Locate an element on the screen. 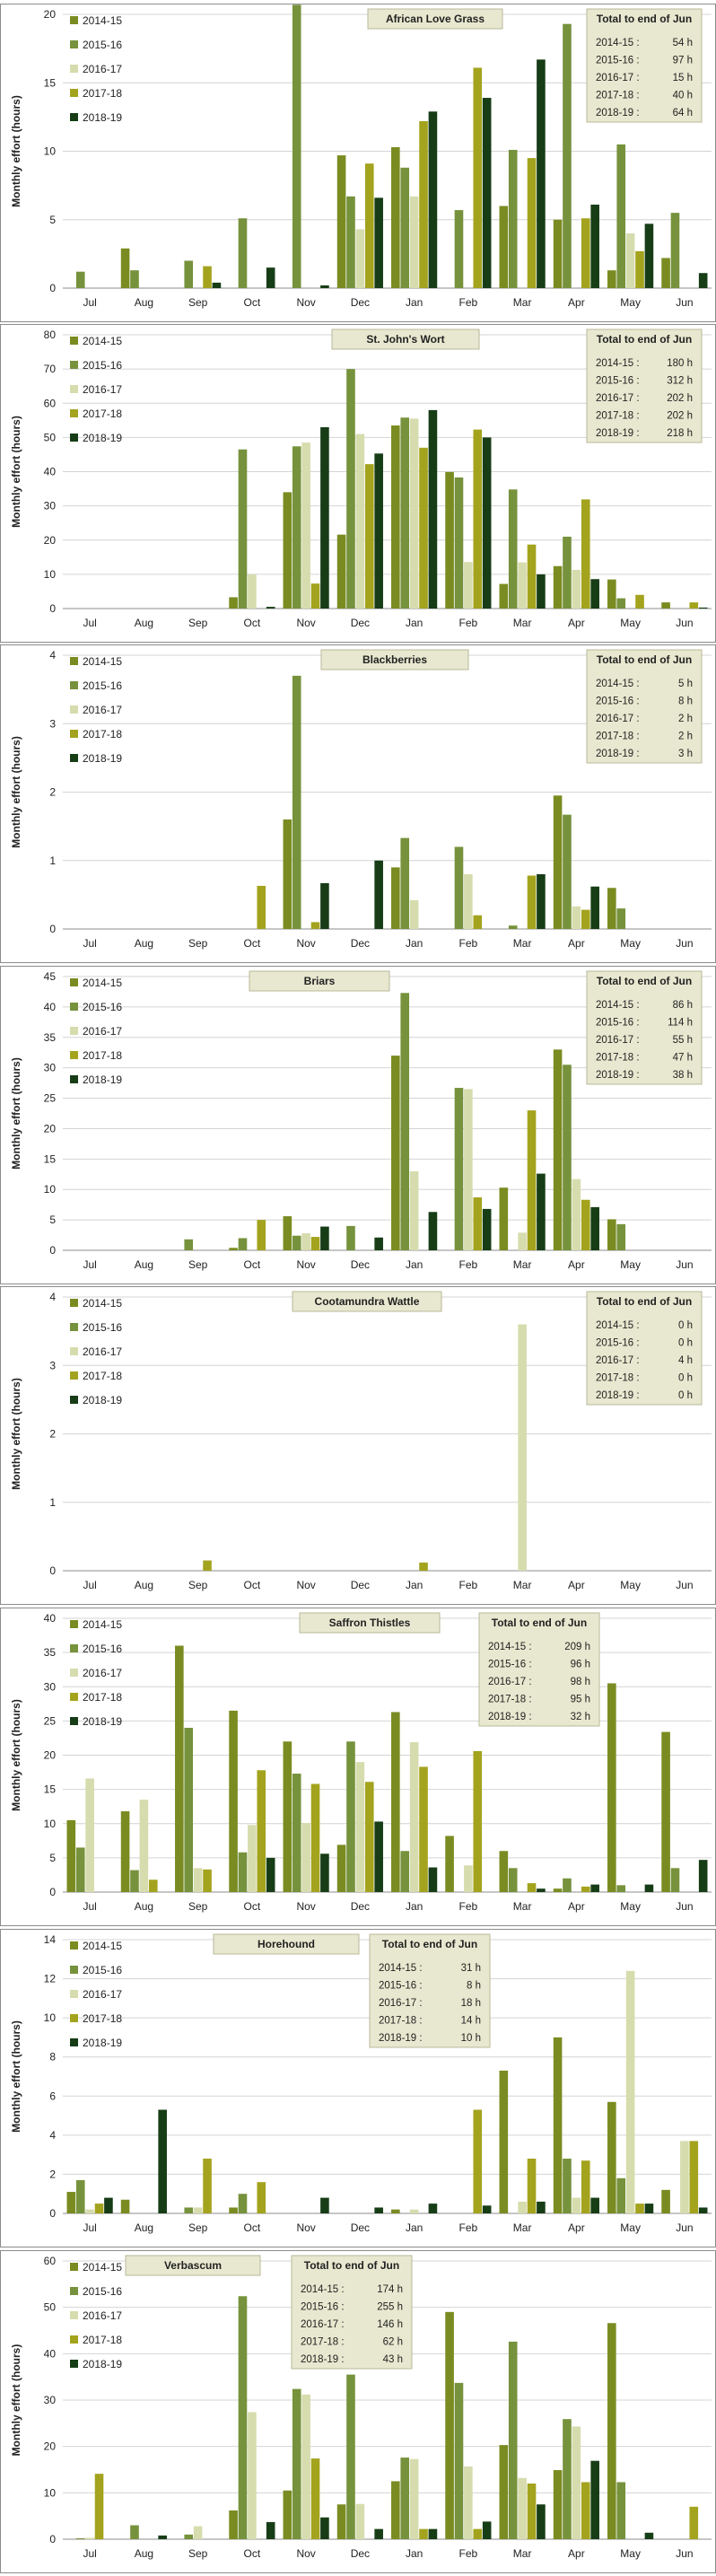 This screenshot has width=716, height=2576. bar-2017-18-jun is located at coordinates (694, 605).